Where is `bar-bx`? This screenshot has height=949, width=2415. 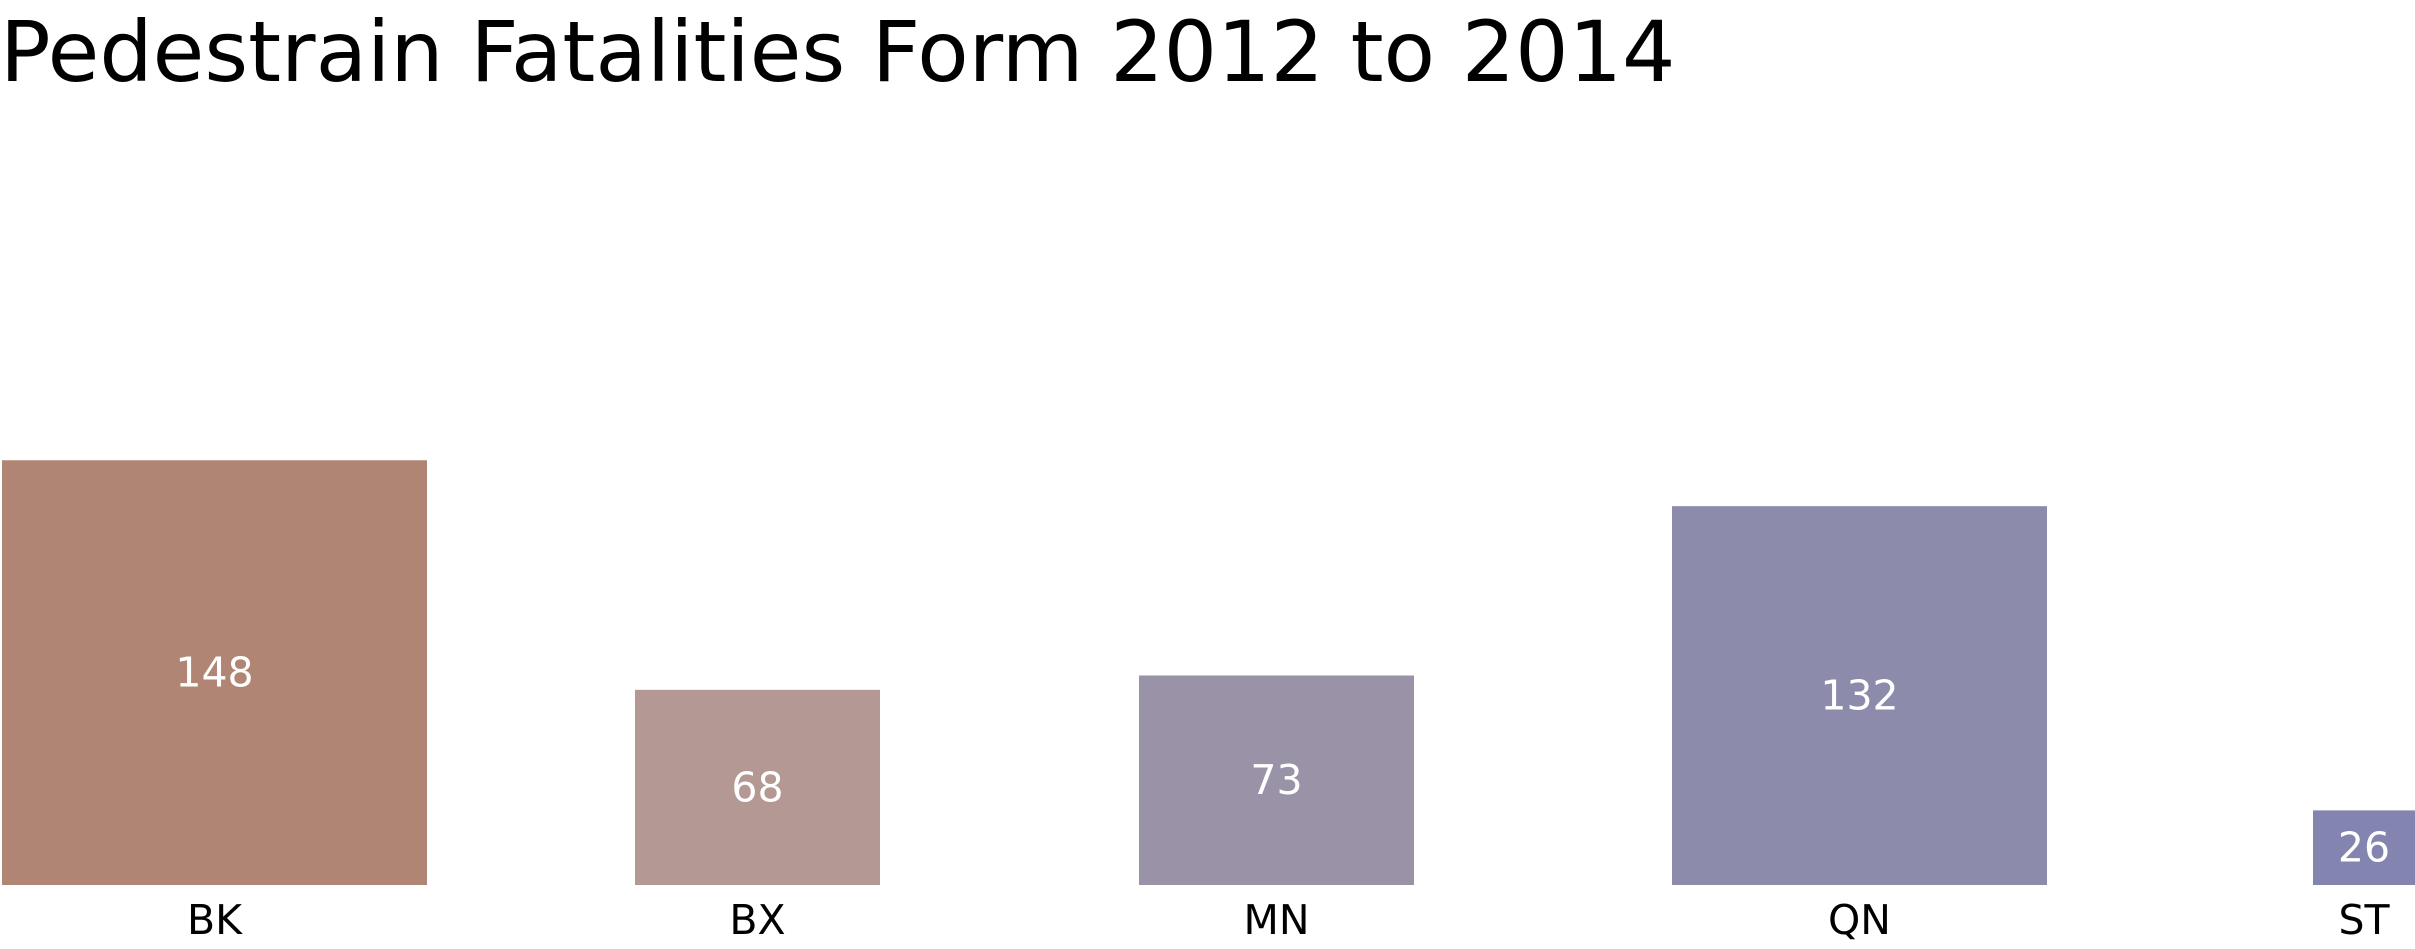
bar-bx is located at coordinates (757, 787).